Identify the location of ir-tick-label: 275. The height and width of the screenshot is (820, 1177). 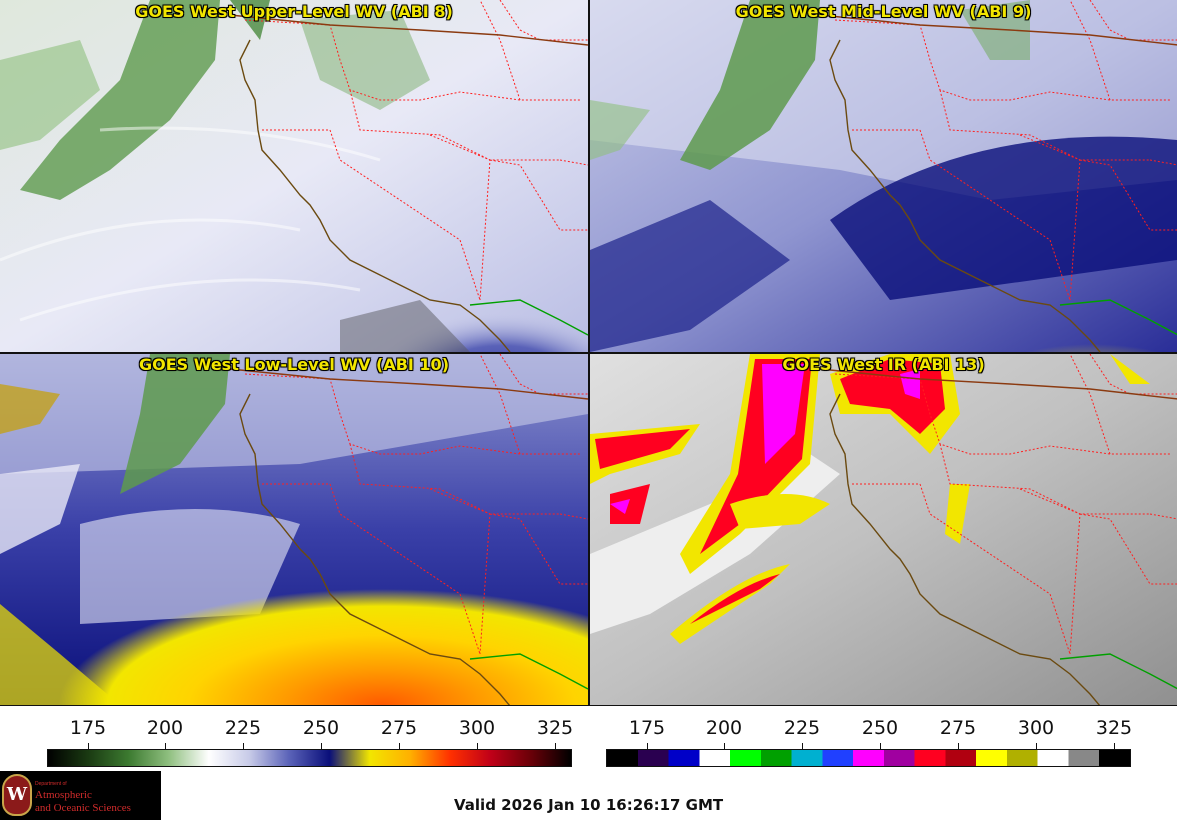
(958, 728).